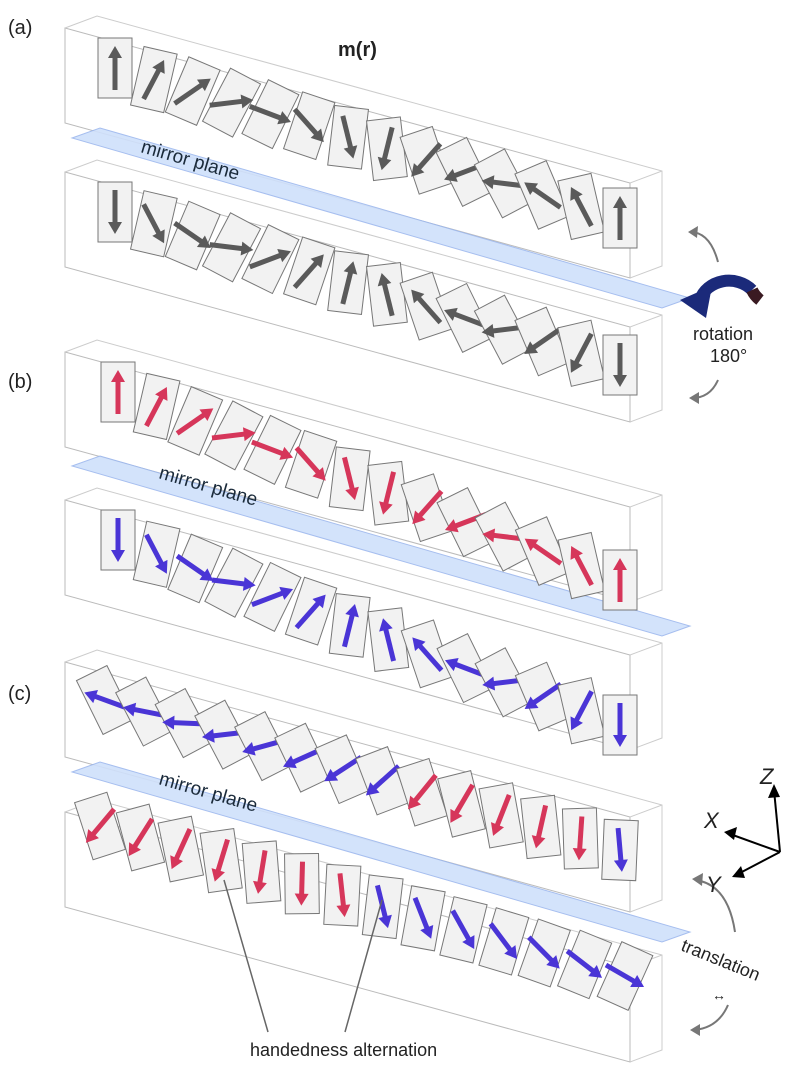 The image size is (788, 1078). What do you see at coordinates (767, 776) in the screenshot?
I see `axis-label: Z` at bounding box center [767, 776].